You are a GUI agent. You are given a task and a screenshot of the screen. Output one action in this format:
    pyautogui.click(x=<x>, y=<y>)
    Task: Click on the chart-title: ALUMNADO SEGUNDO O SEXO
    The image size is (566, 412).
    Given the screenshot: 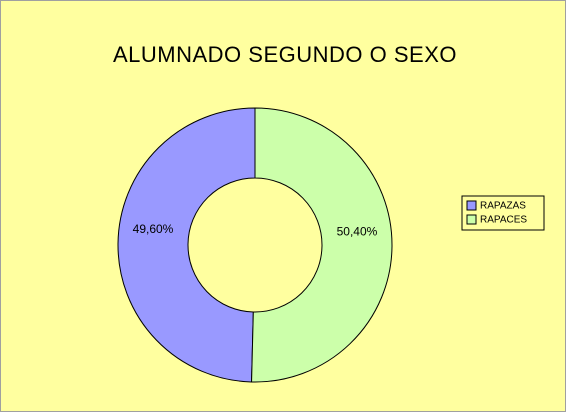 What is the action you would take?
    pyautogui.click(x=285, y=54)
    